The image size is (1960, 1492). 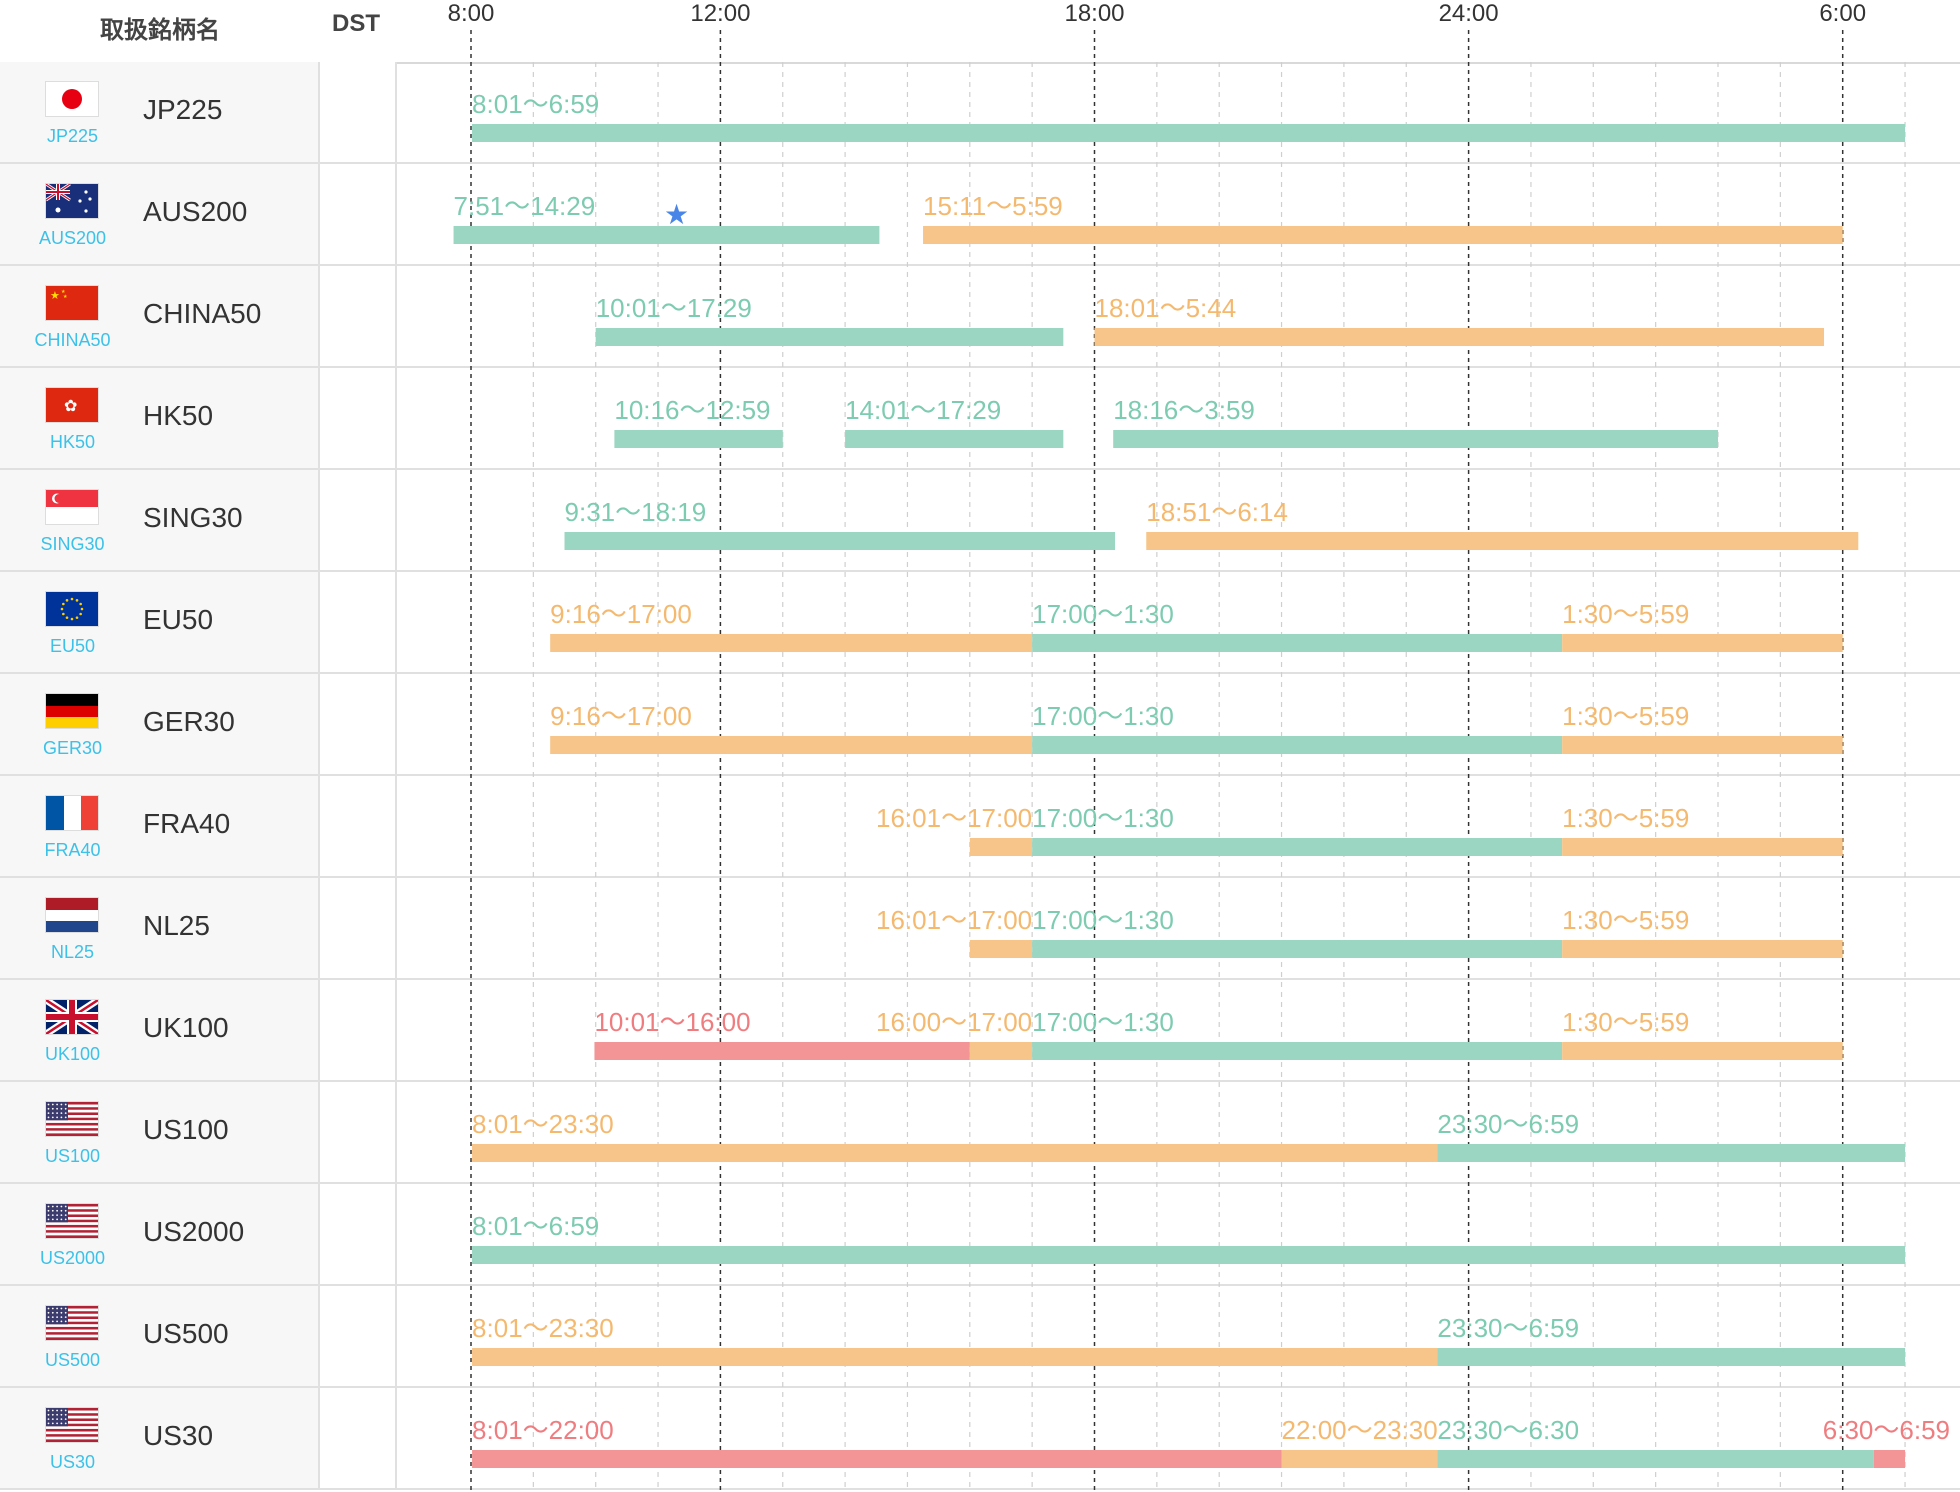 What do you see at coordinates (1359, 1430) in the screenshot?
I see `session-label: 22:00〜23:30` at bounding box center [1359, 1430].